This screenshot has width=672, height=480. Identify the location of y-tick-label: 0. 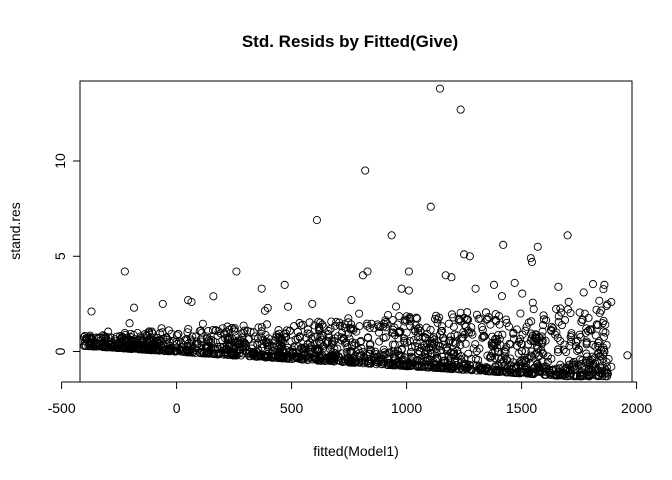
(60, 351).